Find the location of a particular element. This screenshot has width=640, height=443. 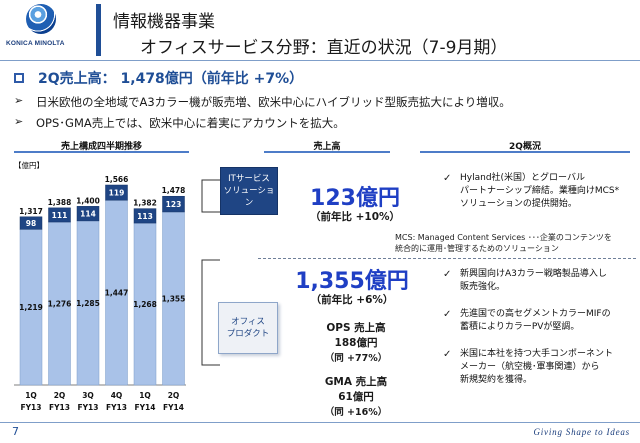

data-label-office: 1,268 is located at coordinates (145, 304).